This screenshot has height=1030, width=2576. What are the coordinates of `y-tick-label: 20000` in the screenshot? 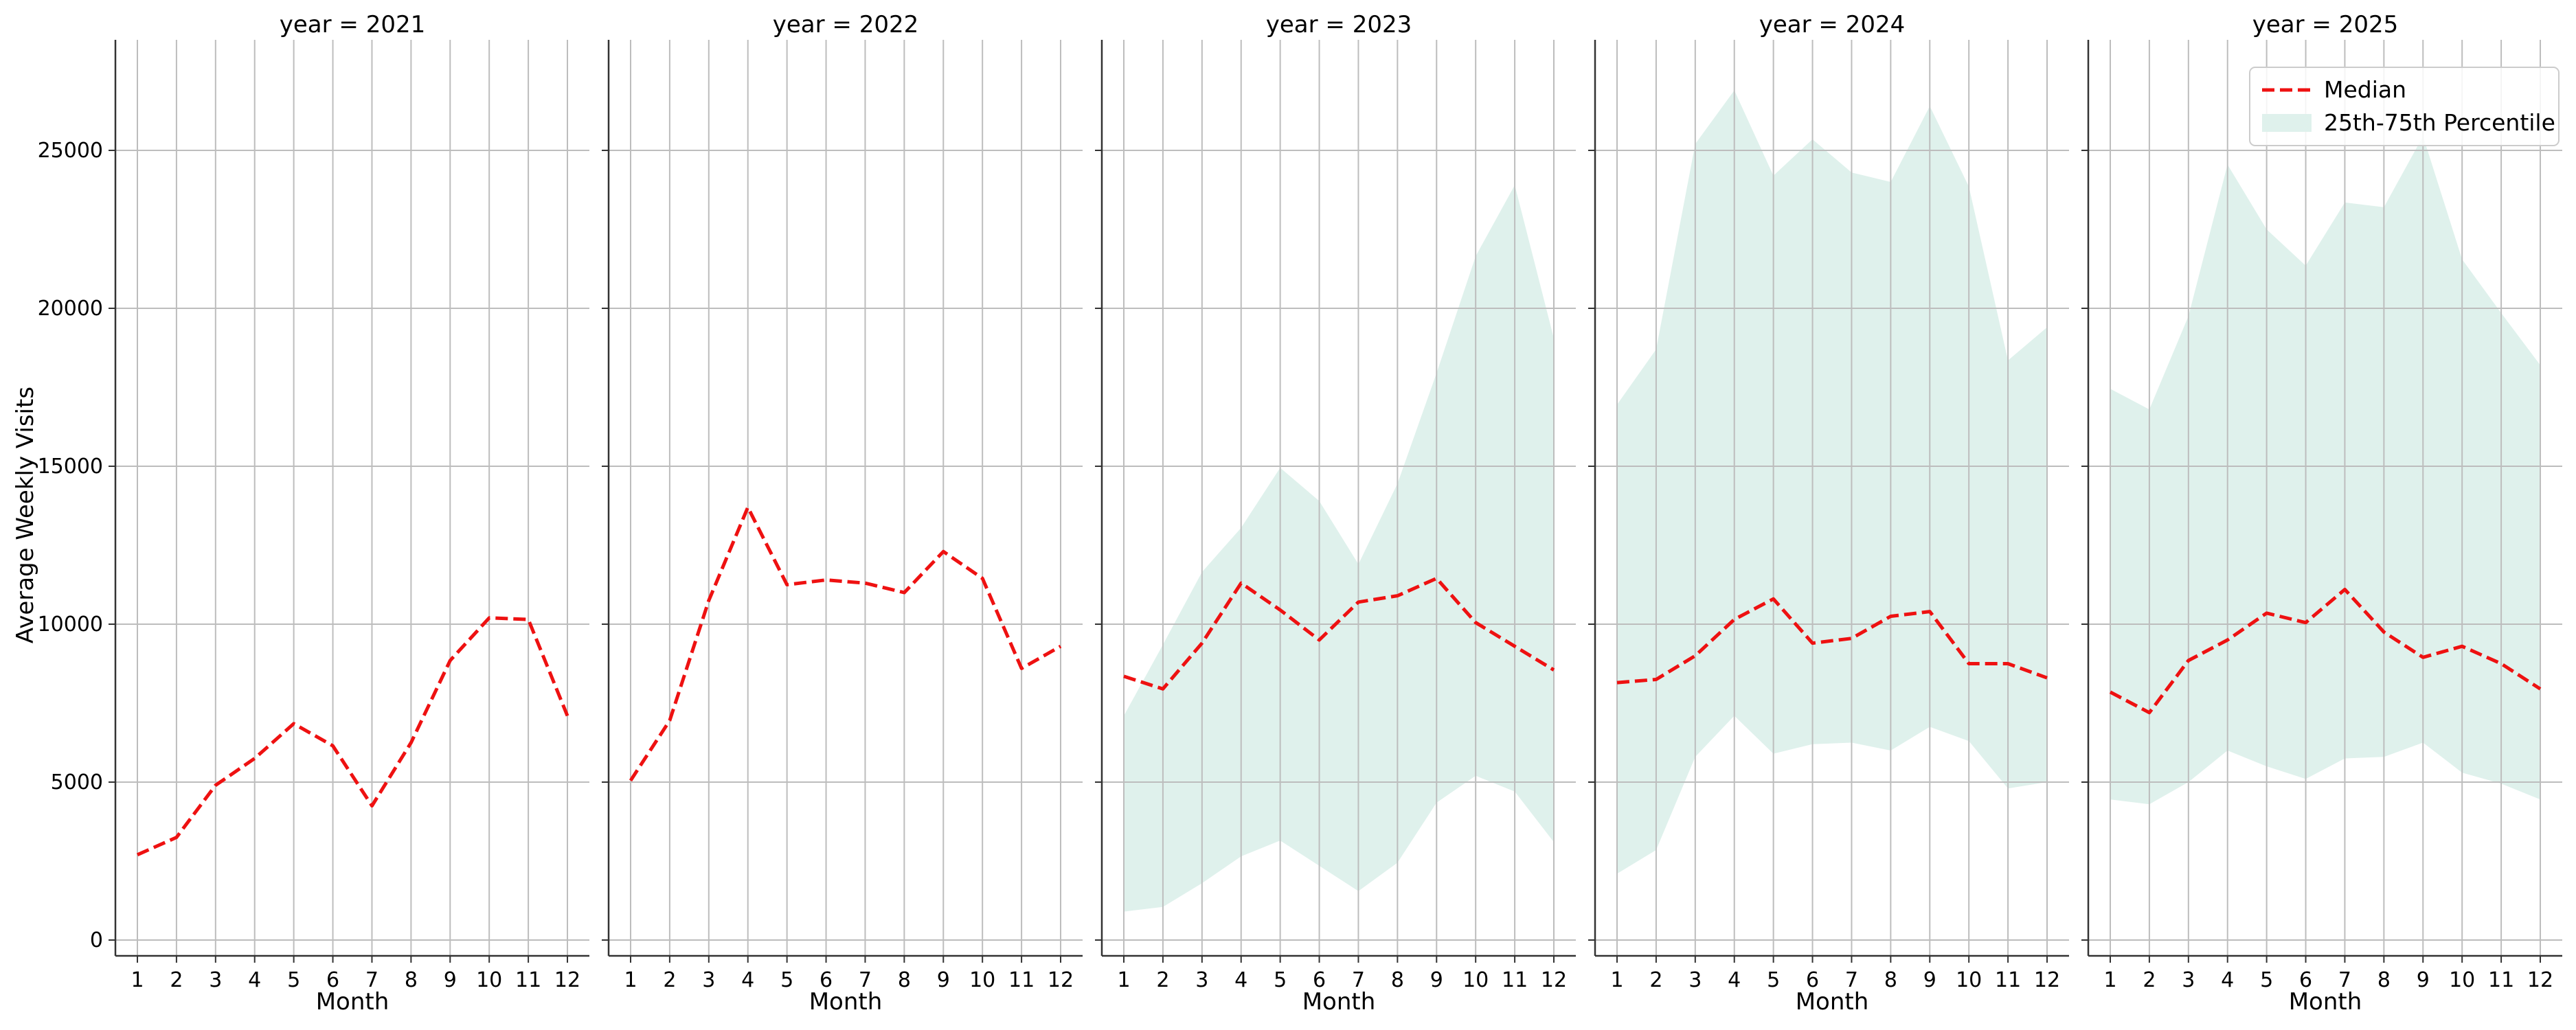 It's located at (70, 309).